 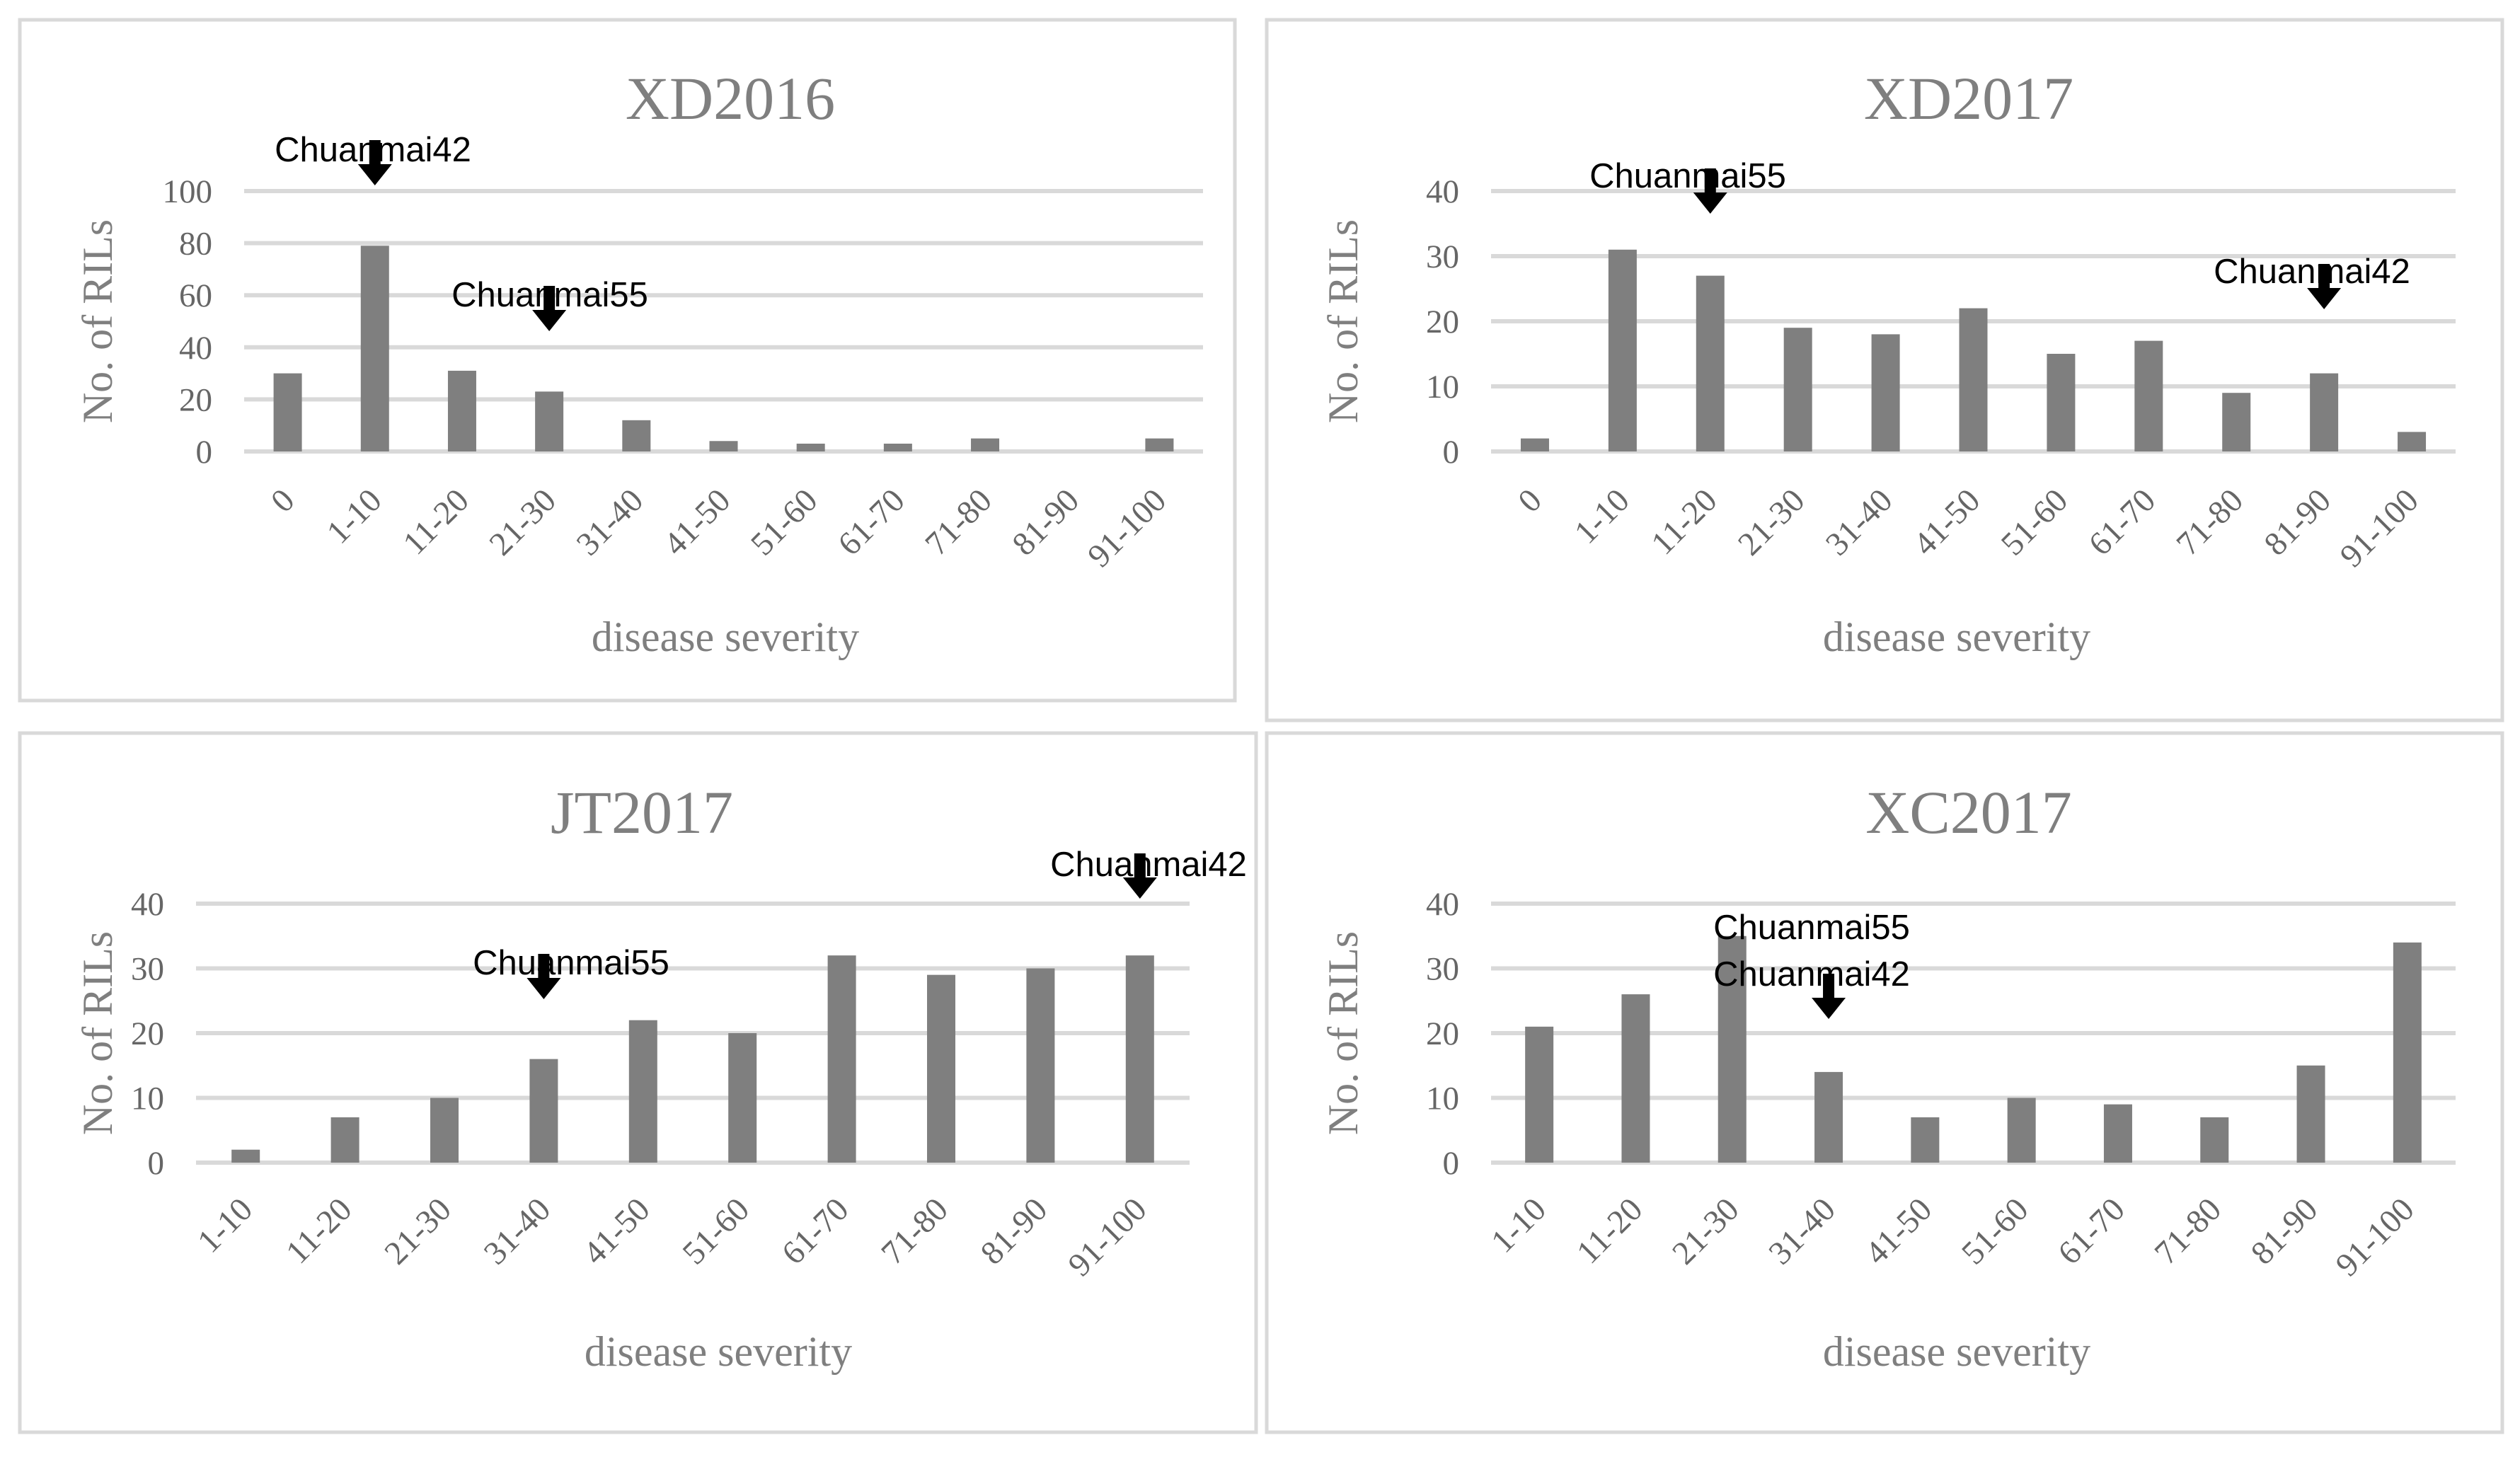 I want to click on x-tick-label: 91-100, so click(x=2379, y=528).